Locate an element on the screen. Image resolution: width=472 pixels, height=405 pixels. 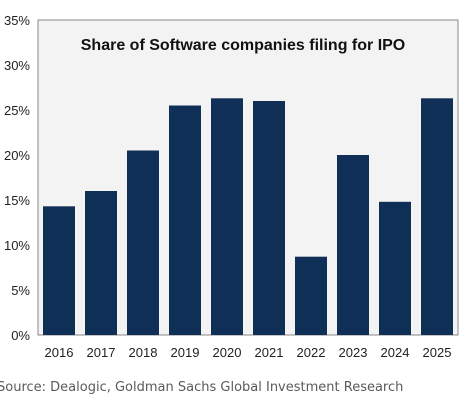
y-tick-label: 5% is located at coordinates (20, 290).